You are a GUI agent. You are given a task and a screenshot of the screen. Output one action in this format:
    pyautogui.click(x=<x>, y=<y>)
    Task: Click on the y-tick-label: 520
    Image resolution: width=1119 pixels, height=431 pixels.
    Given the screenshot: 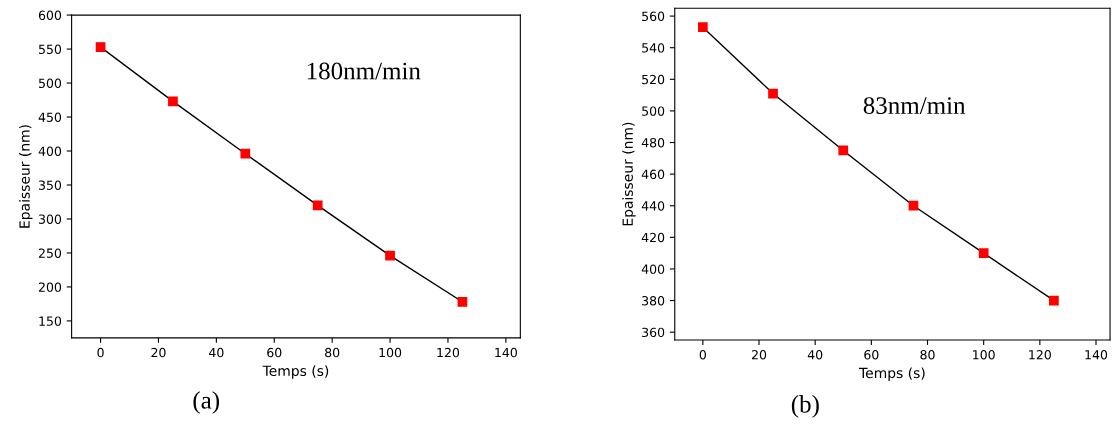 What is the action you would take?
    pyautogui.click(x=653, y=79)
    